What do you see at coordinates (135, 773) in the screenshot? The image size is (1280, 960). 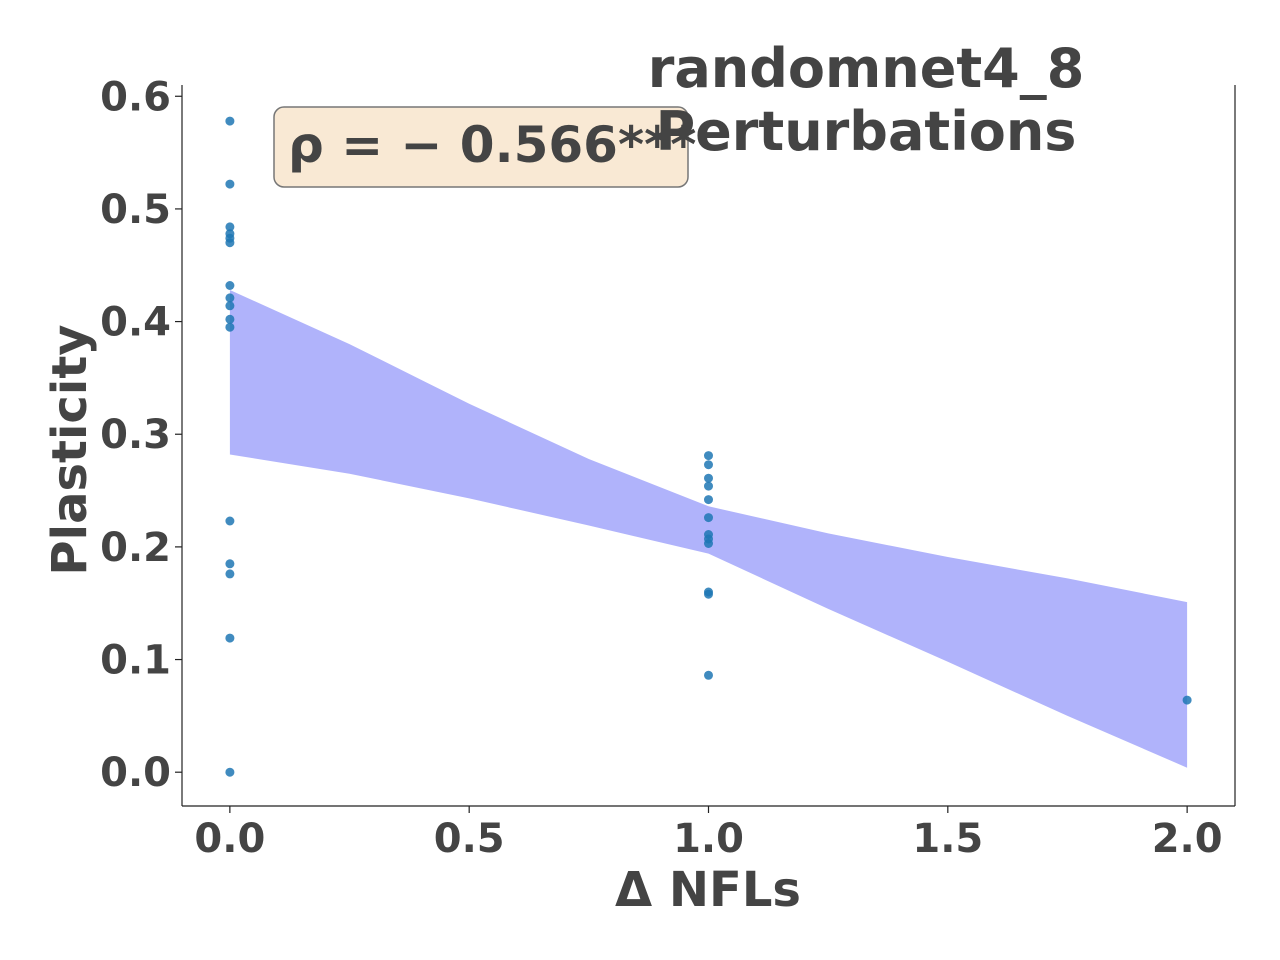 I see `y-tick-label-0: 0.0` at bounding box center [135, 773].